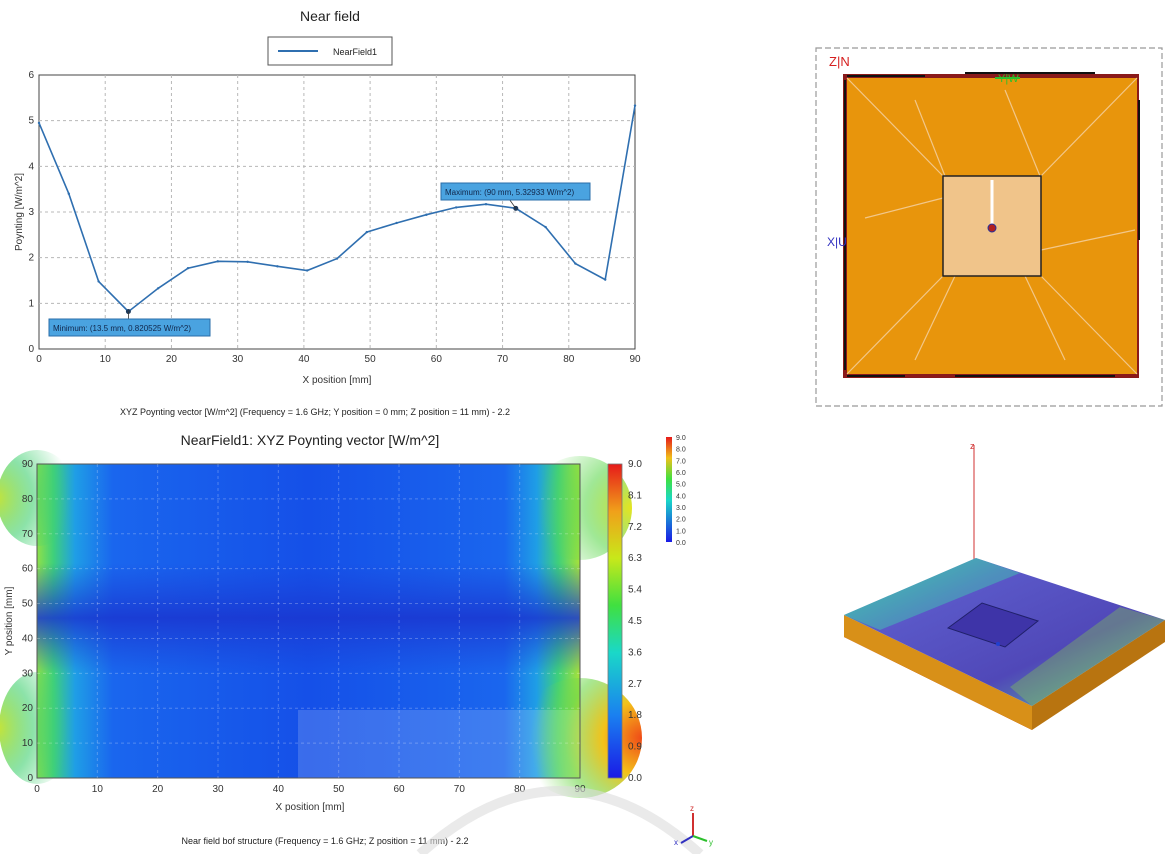 The height and width of the screenshot is (859, 1172). I want to click on x-tick-30: 30, so click(238, 359).